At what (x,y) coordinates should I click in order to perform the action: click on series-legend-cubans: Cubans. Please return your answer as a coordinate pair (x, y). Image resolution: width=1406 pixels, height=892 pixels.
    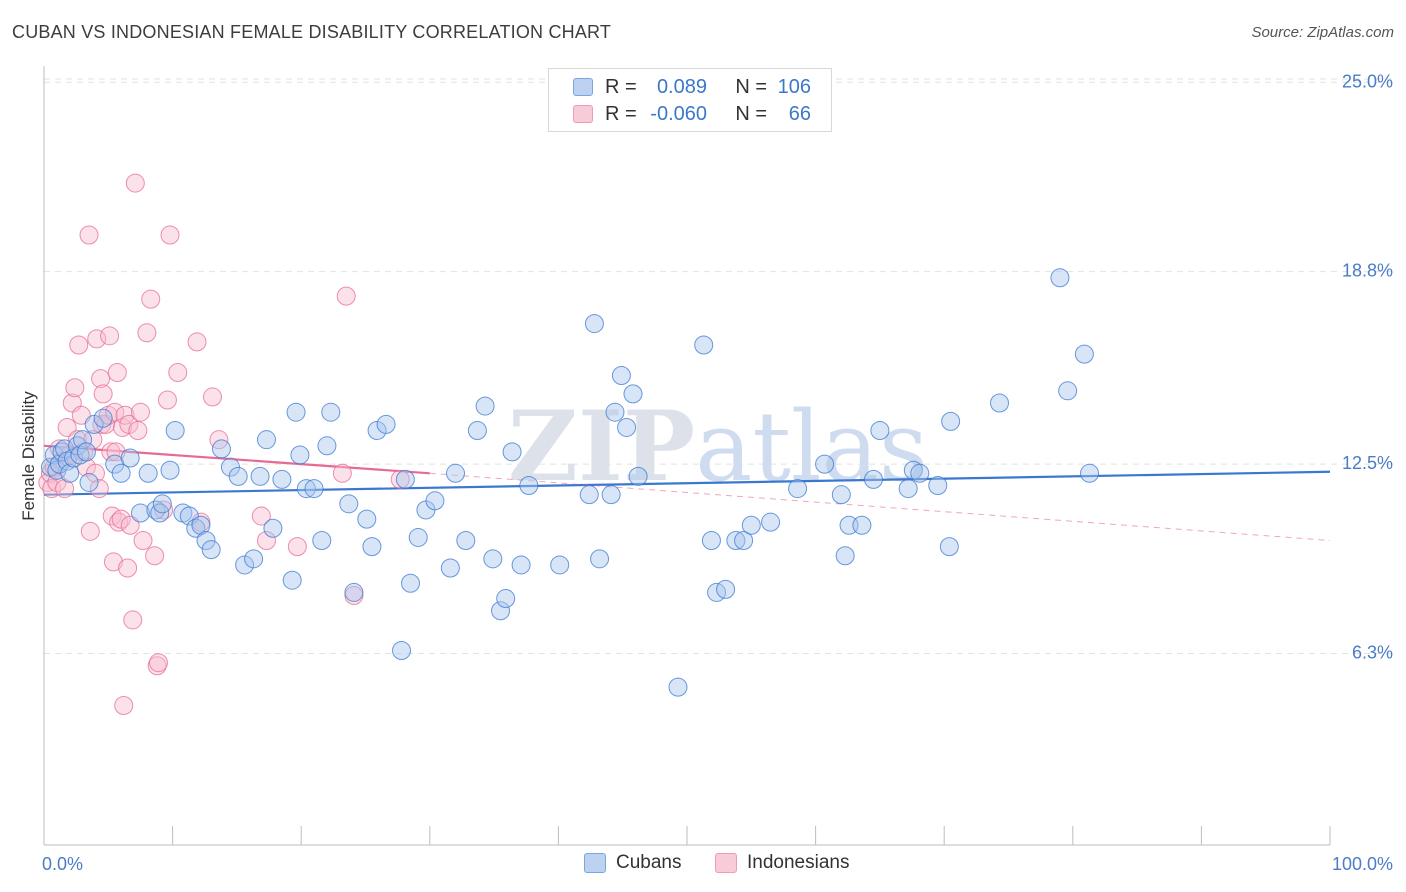
    Looking at the image, I should click on (633, 863).